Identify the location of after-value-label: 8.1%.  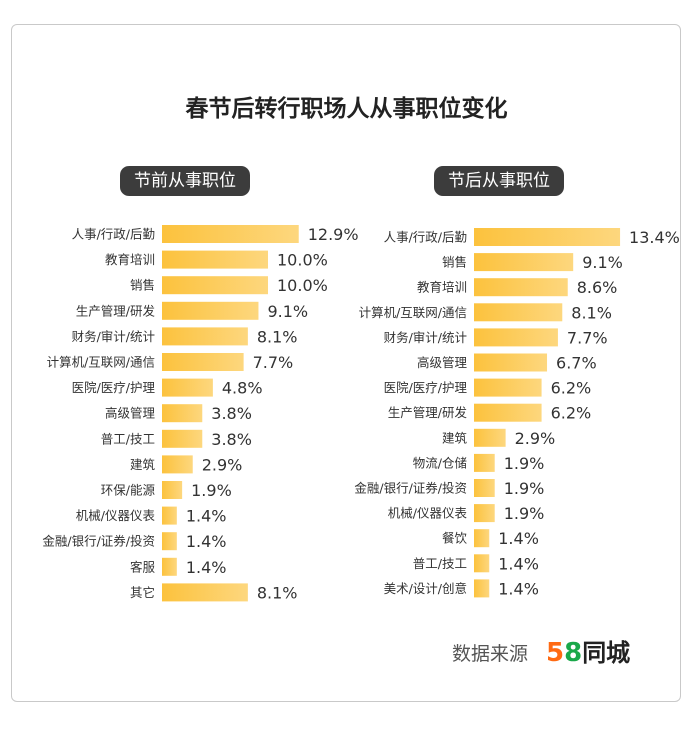
(591, 312).